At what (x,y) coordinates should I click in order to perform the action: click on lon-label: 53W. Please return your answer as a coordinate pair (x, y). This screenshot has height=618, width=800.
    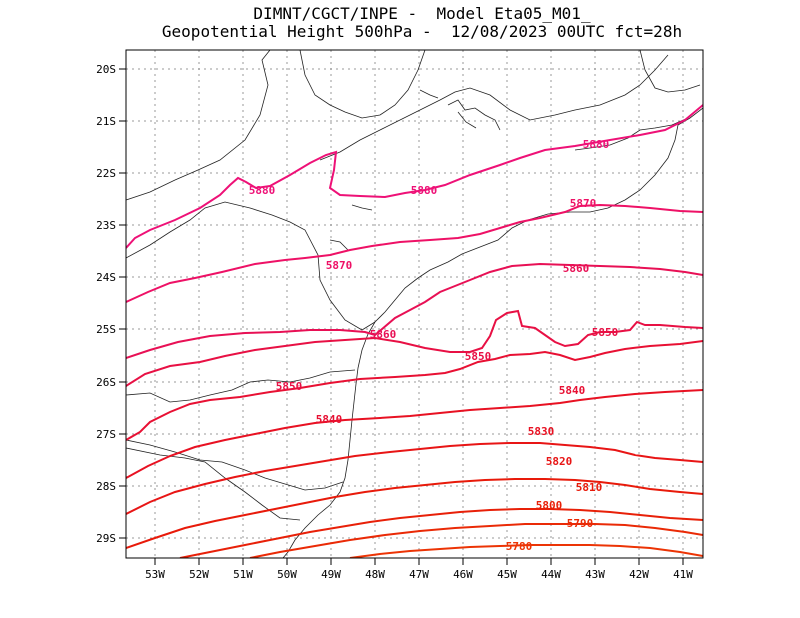
    Looking at the image, I should click on (155, 574).